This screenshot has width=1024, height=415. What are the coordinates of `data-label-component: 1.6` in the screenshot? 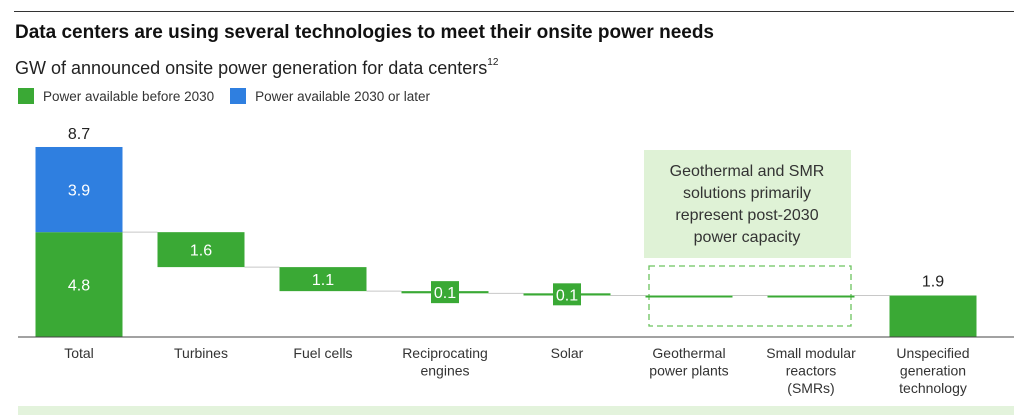 It's located at (201, 251).